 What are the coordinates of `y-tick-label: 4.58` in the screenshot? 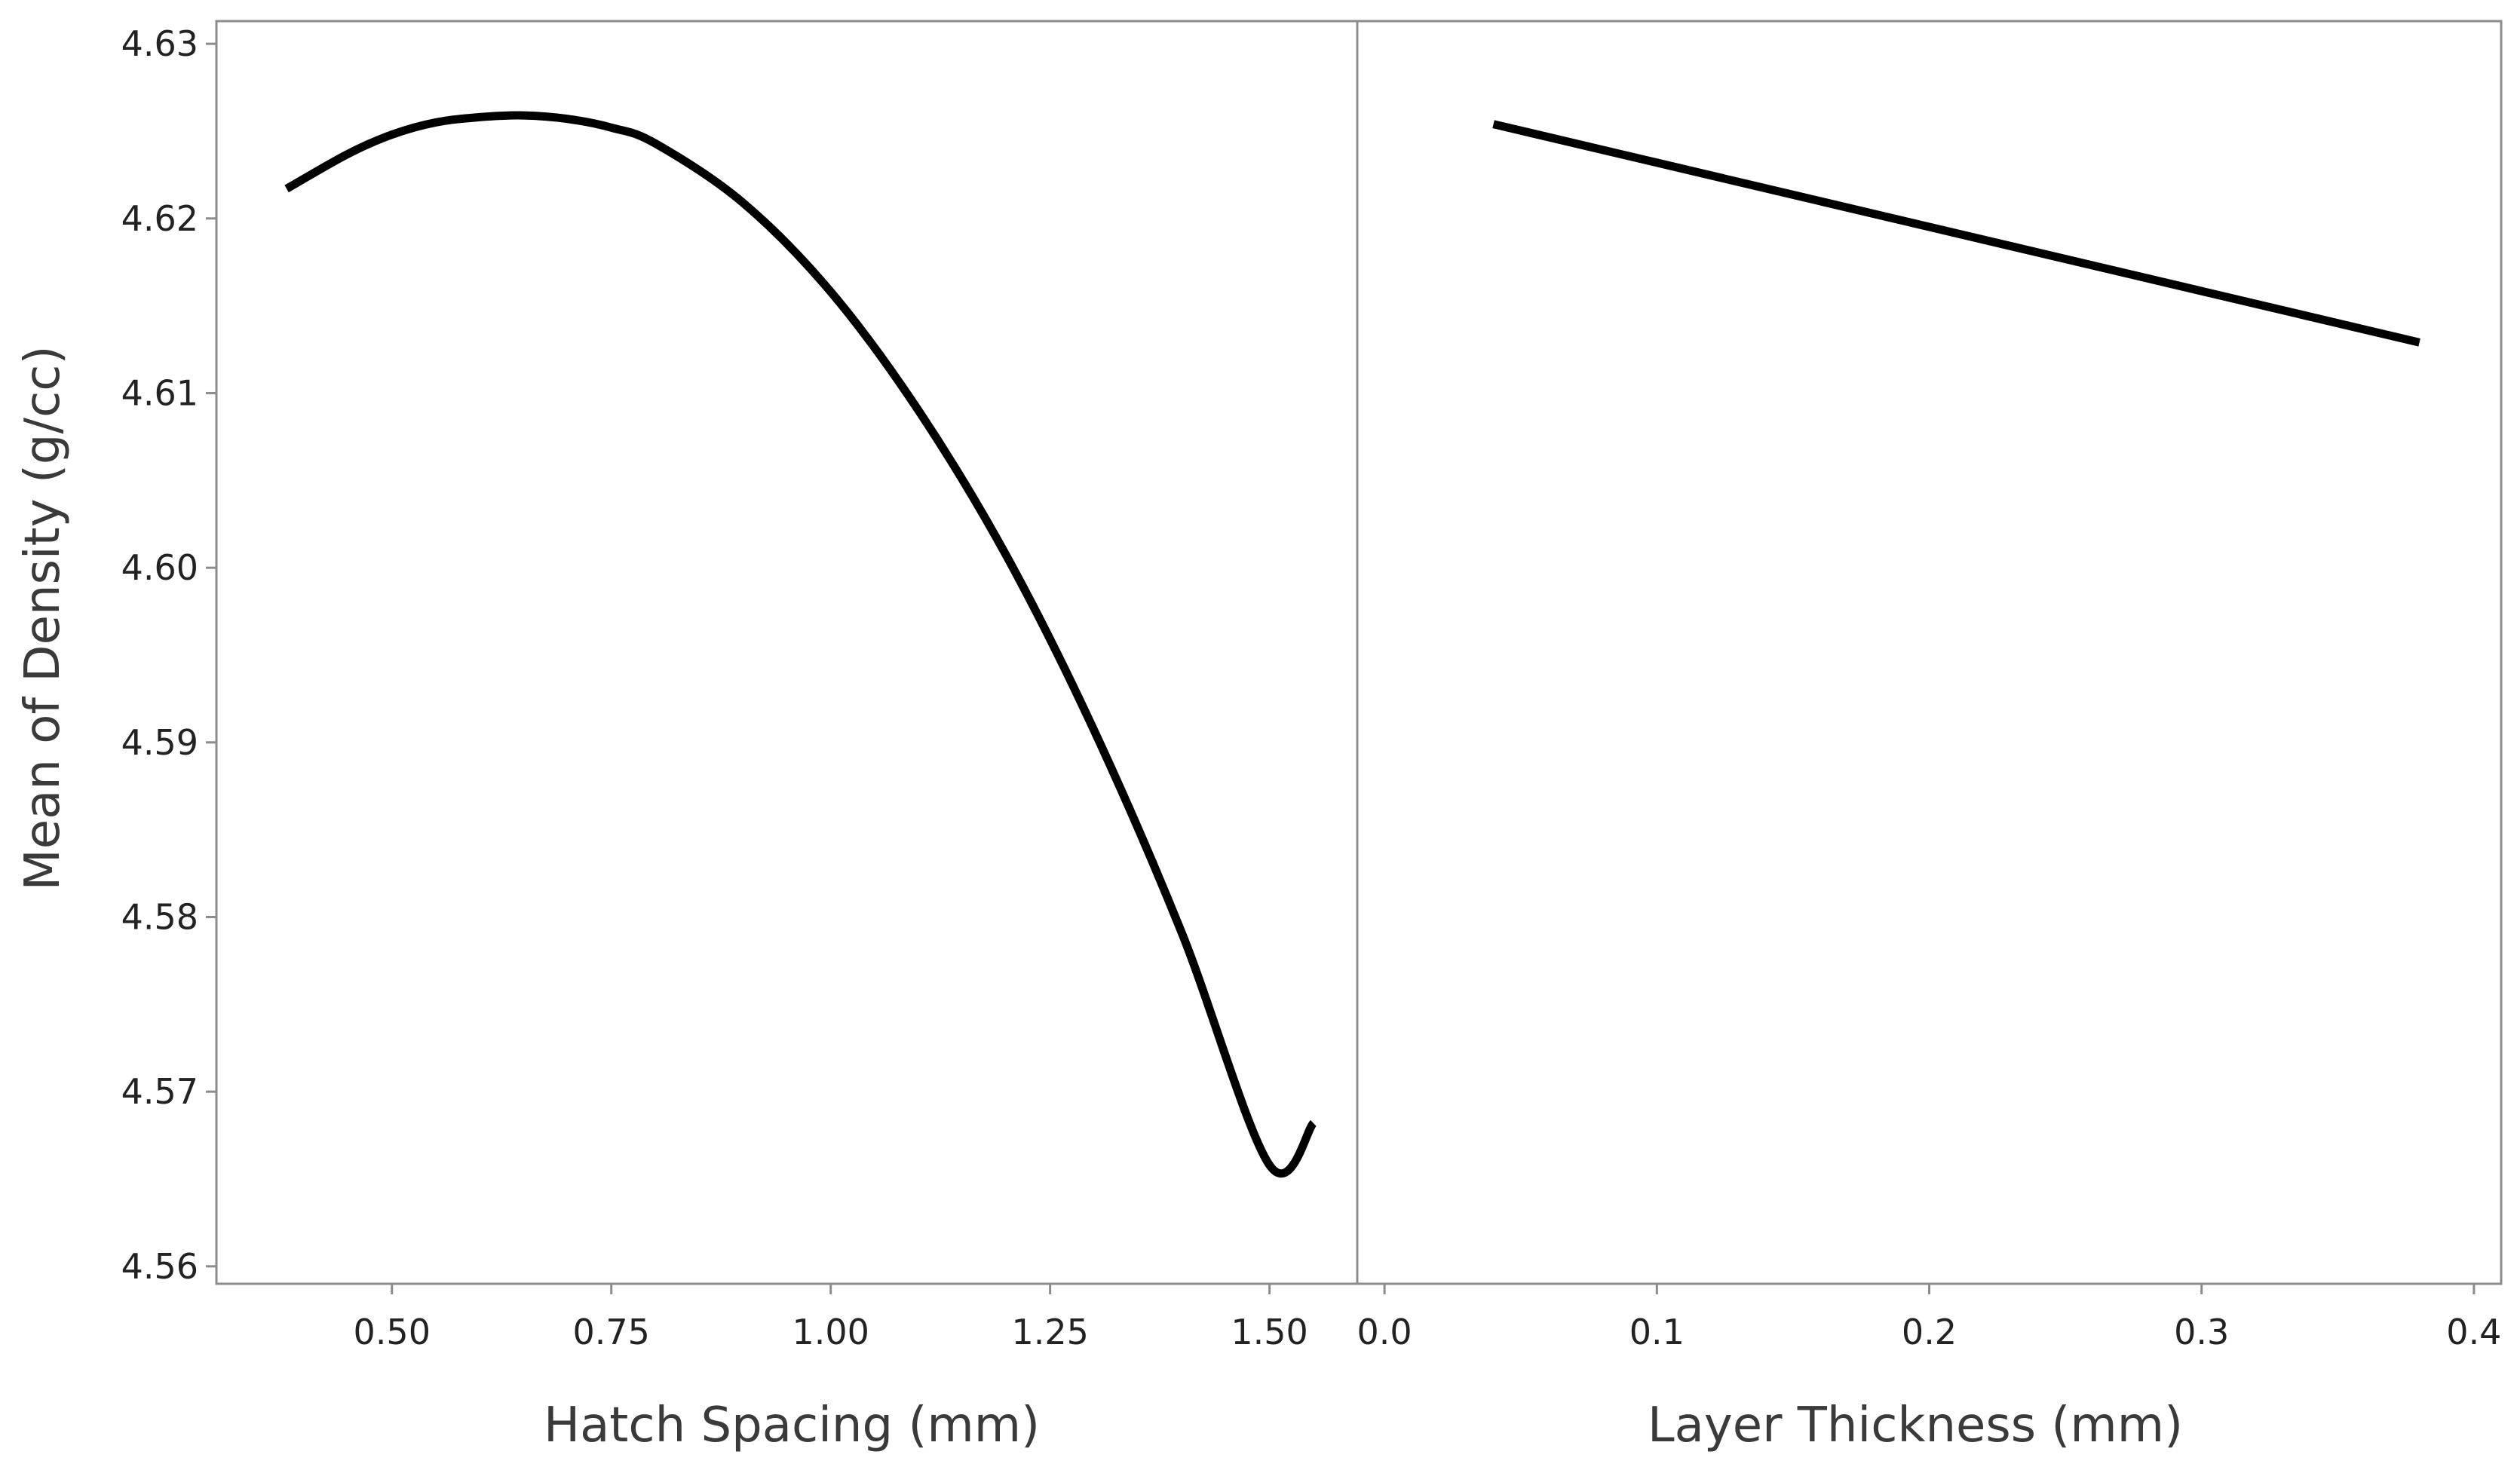 It's located at (159, 916).